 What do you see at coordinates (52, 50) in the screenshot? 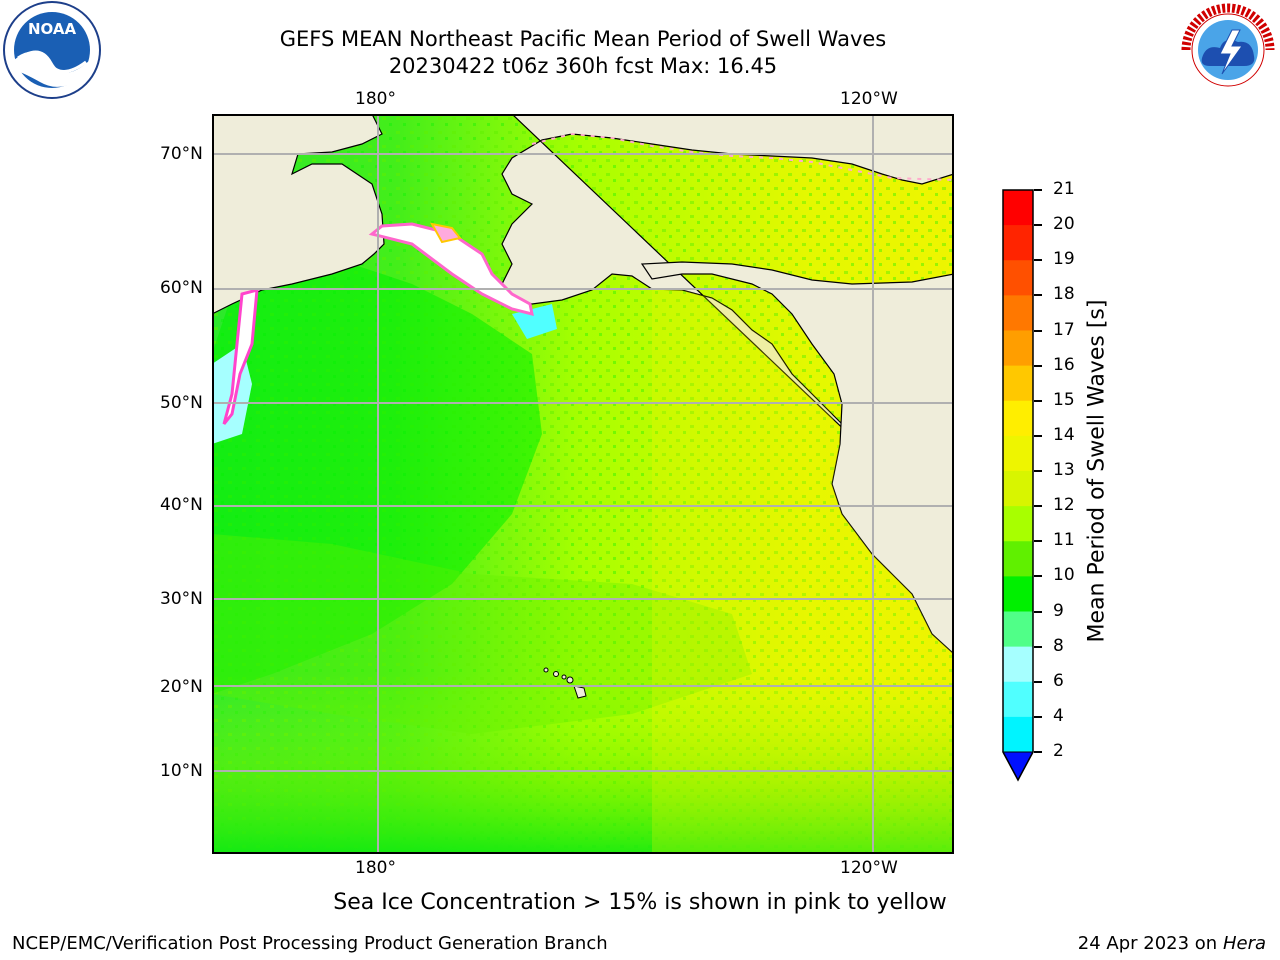
I see `noaa-logo: NOAA` at bounding box center [52, 50].